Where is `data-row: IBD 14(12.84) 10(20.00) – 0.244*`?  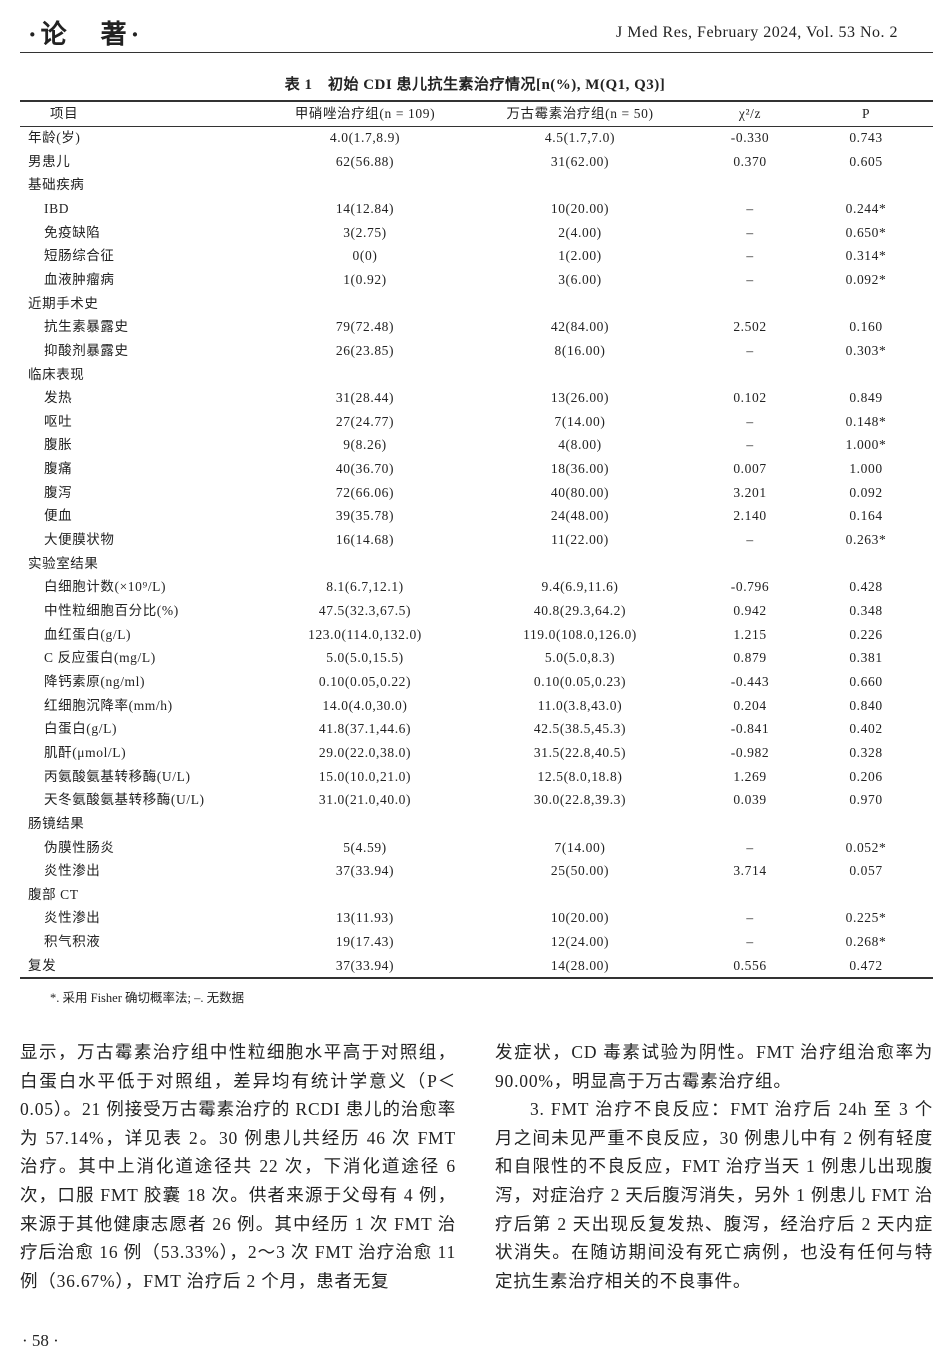
data-row: IBD 14(12.84) 10(20.00) – 0.244* is located at coordinates (475, 209).